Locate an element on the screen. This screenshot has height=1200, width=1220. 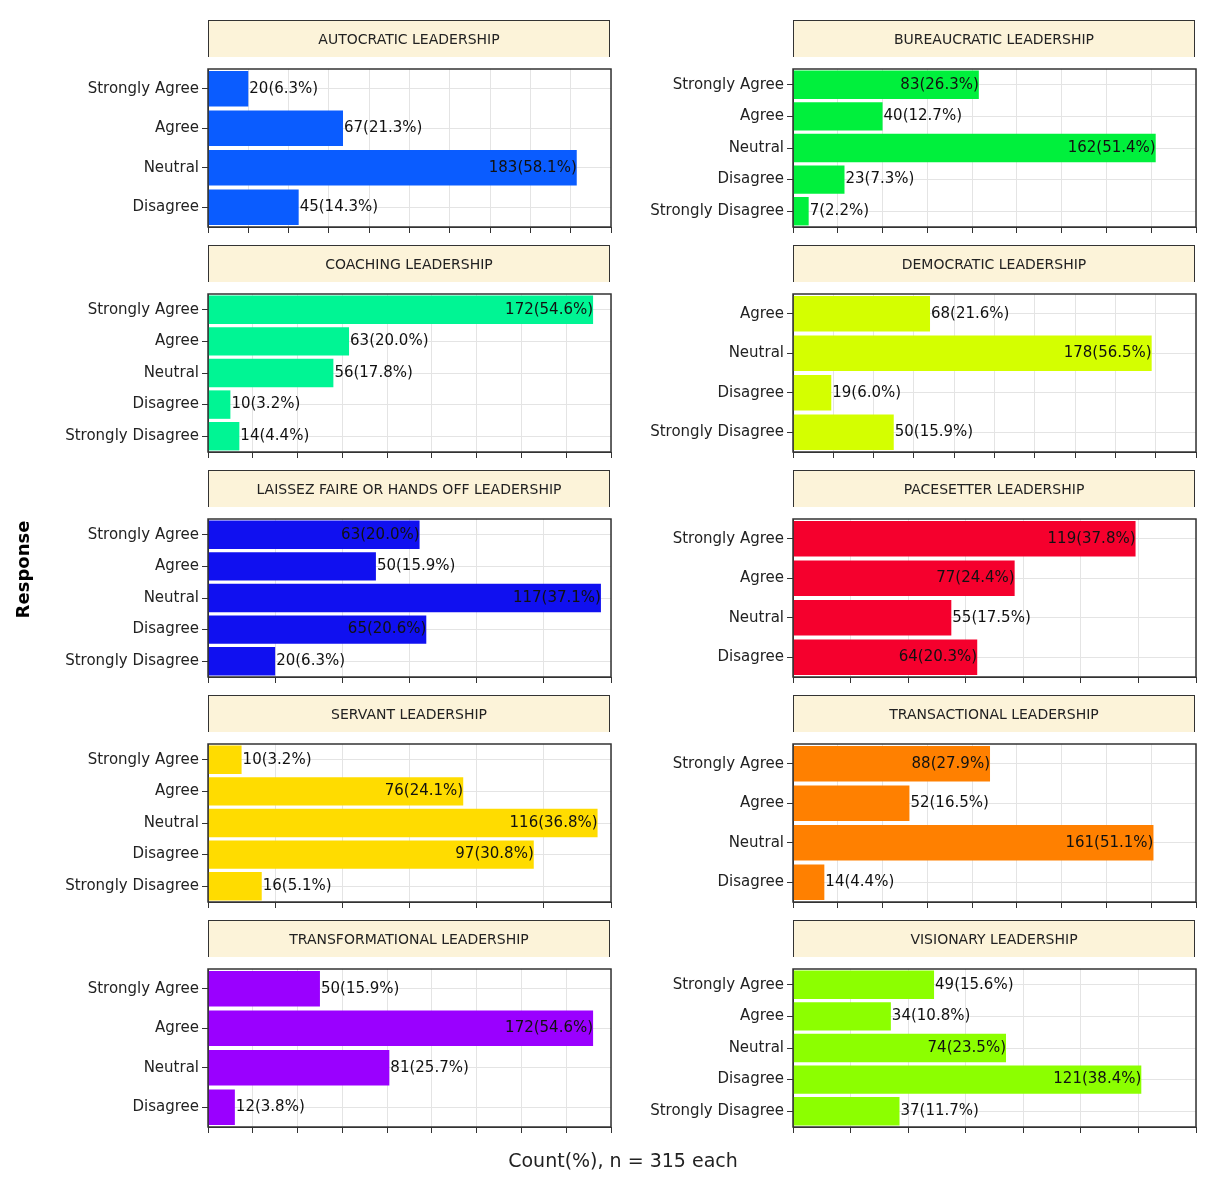
data-label: 20(6.3%) is located at coordinates (284, 87).